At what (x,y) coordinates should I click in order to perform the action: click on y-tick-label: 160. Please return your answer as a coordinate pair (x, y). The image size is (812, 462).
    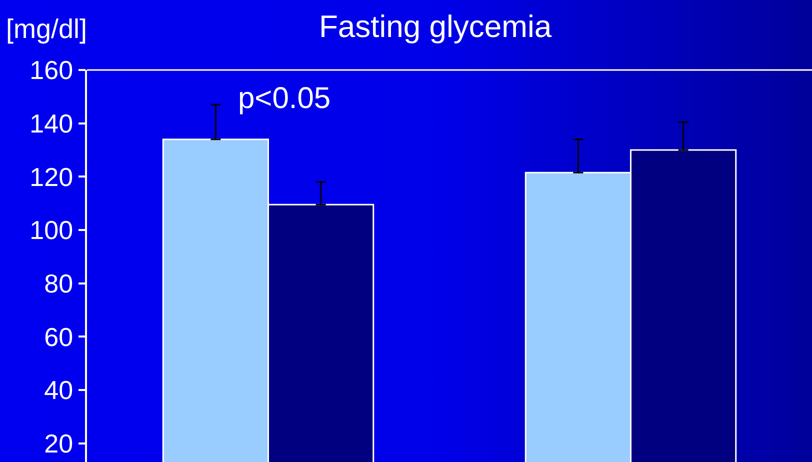
    Looking at the image, I should click on (52, 70).